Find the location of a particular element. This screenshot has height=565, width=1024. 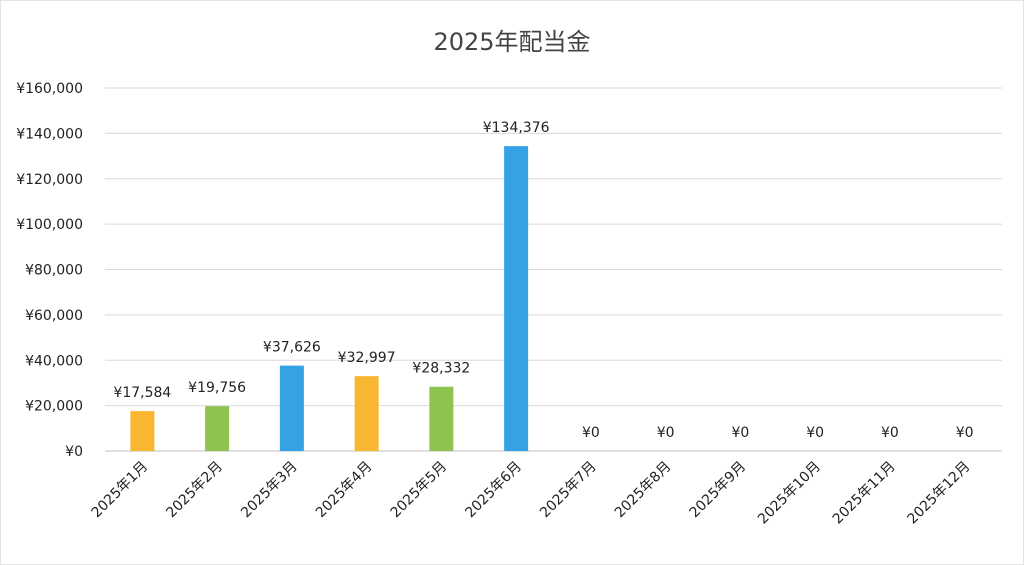

x-tick-label: 2025年3月 is located at coordinates (269, 490).